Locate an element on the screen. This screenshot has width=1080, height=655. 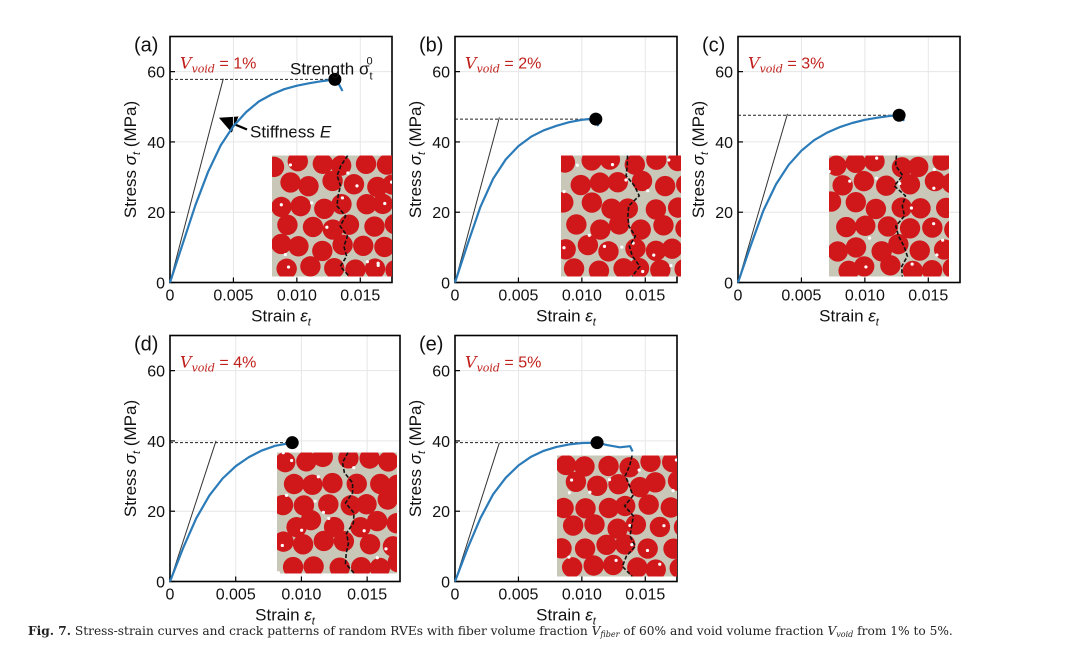
y-tick-label: 60 is located at coordinates (441, 73).